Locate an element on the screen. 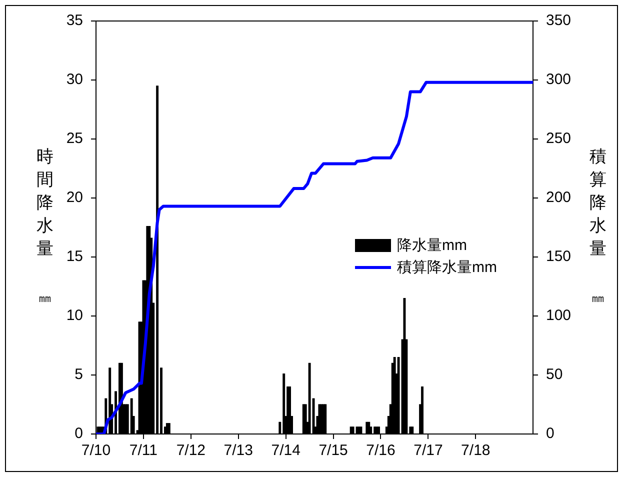 Image resolution: width=623 pixels, height=477 pixels. y2-tick-label: 0 is located at coordinates (550, 433).